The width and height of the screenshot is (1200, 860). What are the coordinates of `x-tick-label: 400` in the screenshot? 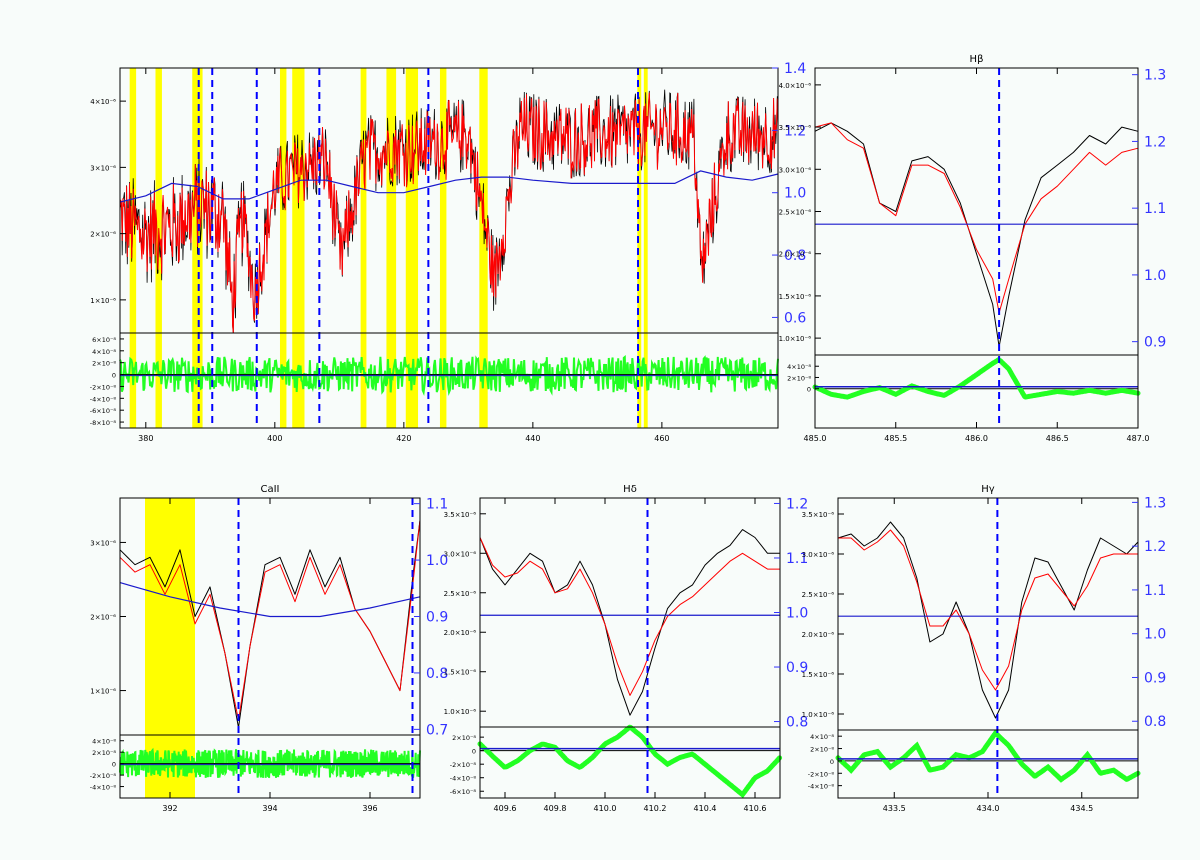 It's located at (274, 438).